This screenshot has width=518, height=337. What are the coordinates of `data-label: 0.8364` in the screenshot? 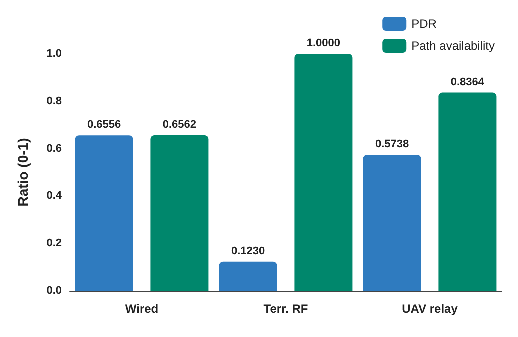 It's located at (468, 82).